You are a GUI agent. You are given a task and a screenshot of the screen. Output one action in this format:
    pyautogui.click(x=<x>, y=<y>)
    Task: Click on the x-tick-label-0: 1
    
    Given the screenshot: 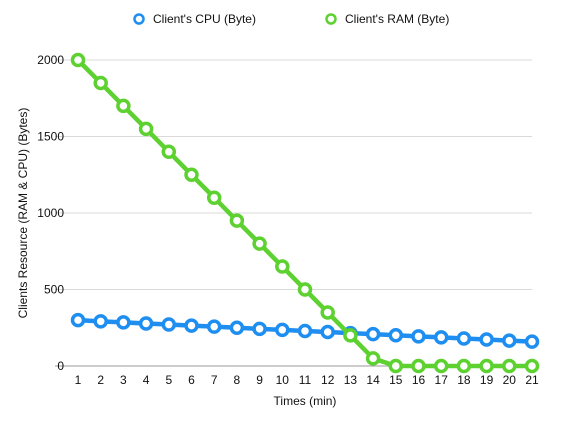 What is the action you would take?
    pyautogui.click(x=78, y=380)
    